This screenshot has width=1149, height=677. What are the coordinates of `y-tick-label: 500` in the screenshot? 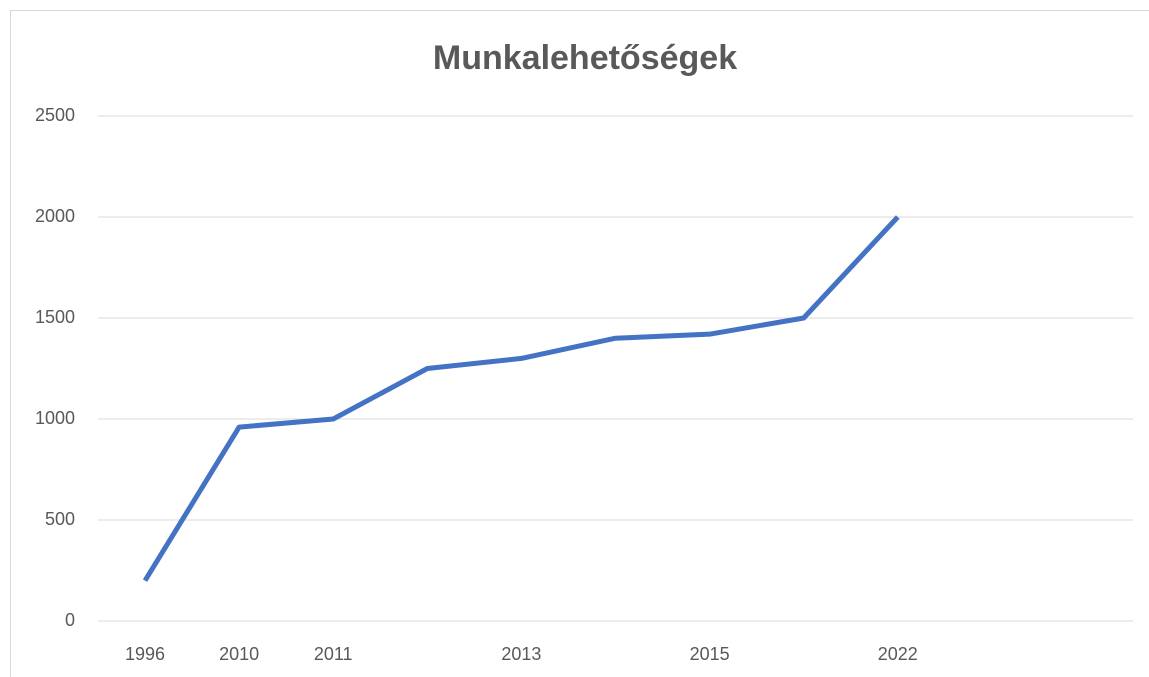 It's located at (60, 519).